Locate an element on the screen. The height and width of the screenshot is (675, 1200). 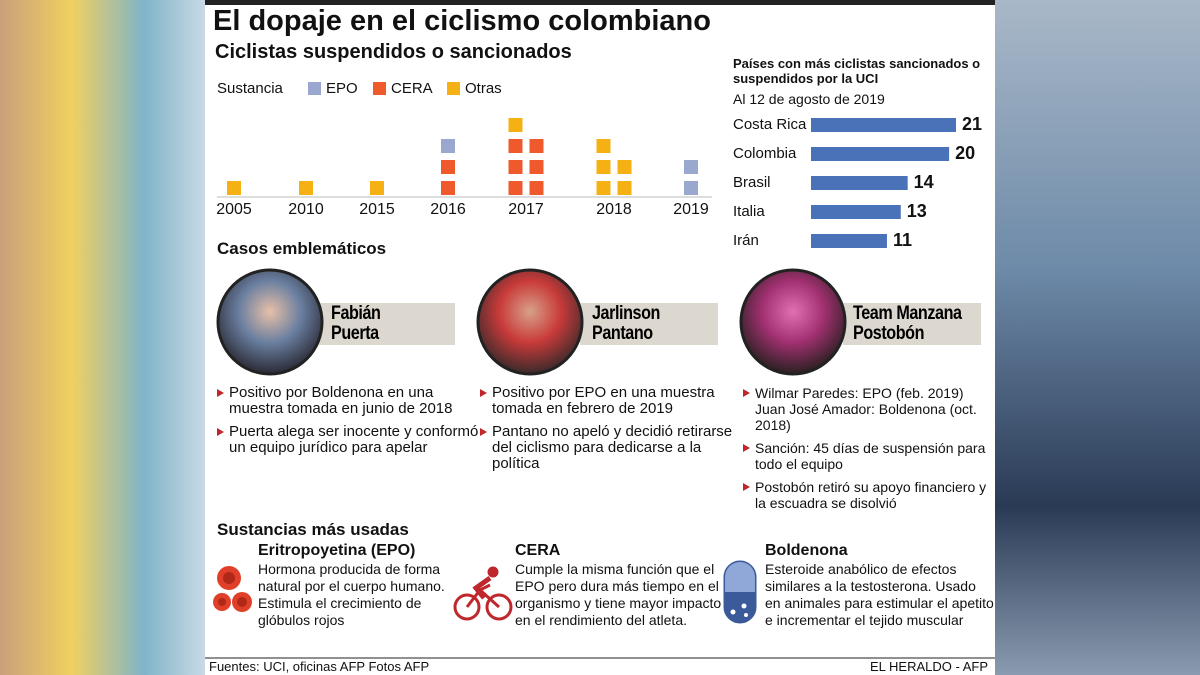
subtitle: Ciclistas suspendidos o sancionados is located at coordinates (393, 52).